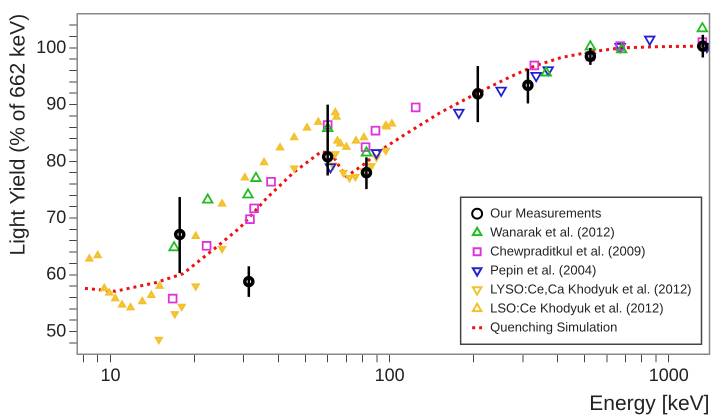  I want to click on x-tick-label: 10, so click(110, 374).